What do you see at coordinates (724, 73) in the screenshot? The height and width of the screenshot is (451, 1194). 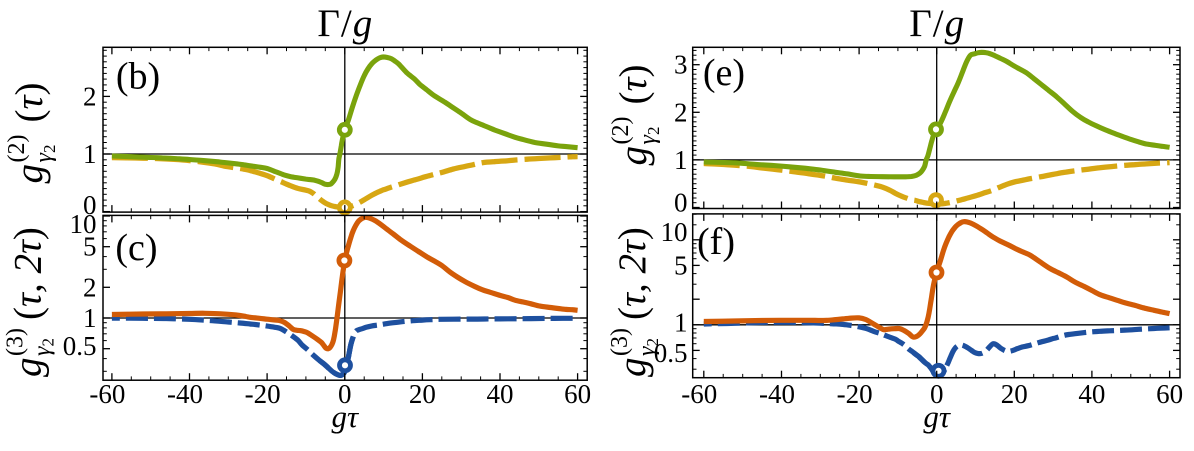 I see `svg-text: (e)` at bounding box center [724, 73].